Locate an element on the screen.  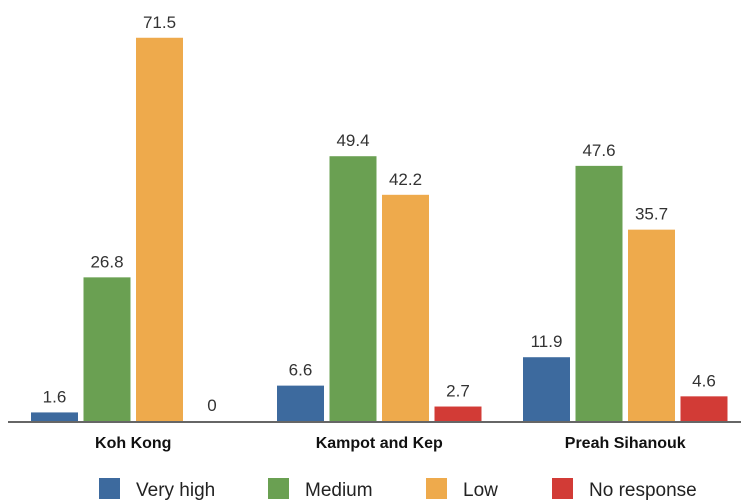
bar-preah-sihanouk-medium is located at coordinates (599, 293).